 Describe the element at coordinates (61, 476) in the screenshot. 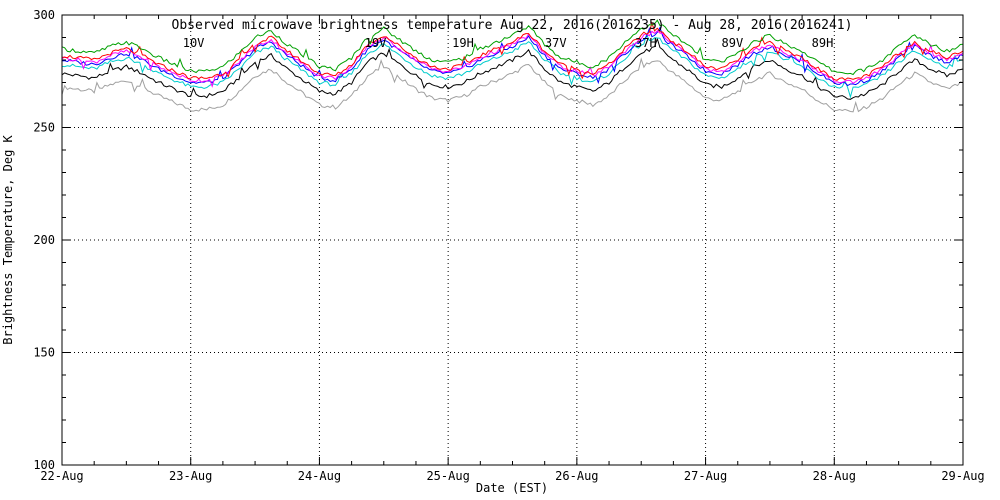

I see `x-tick-label: 22-Aug` at that location.